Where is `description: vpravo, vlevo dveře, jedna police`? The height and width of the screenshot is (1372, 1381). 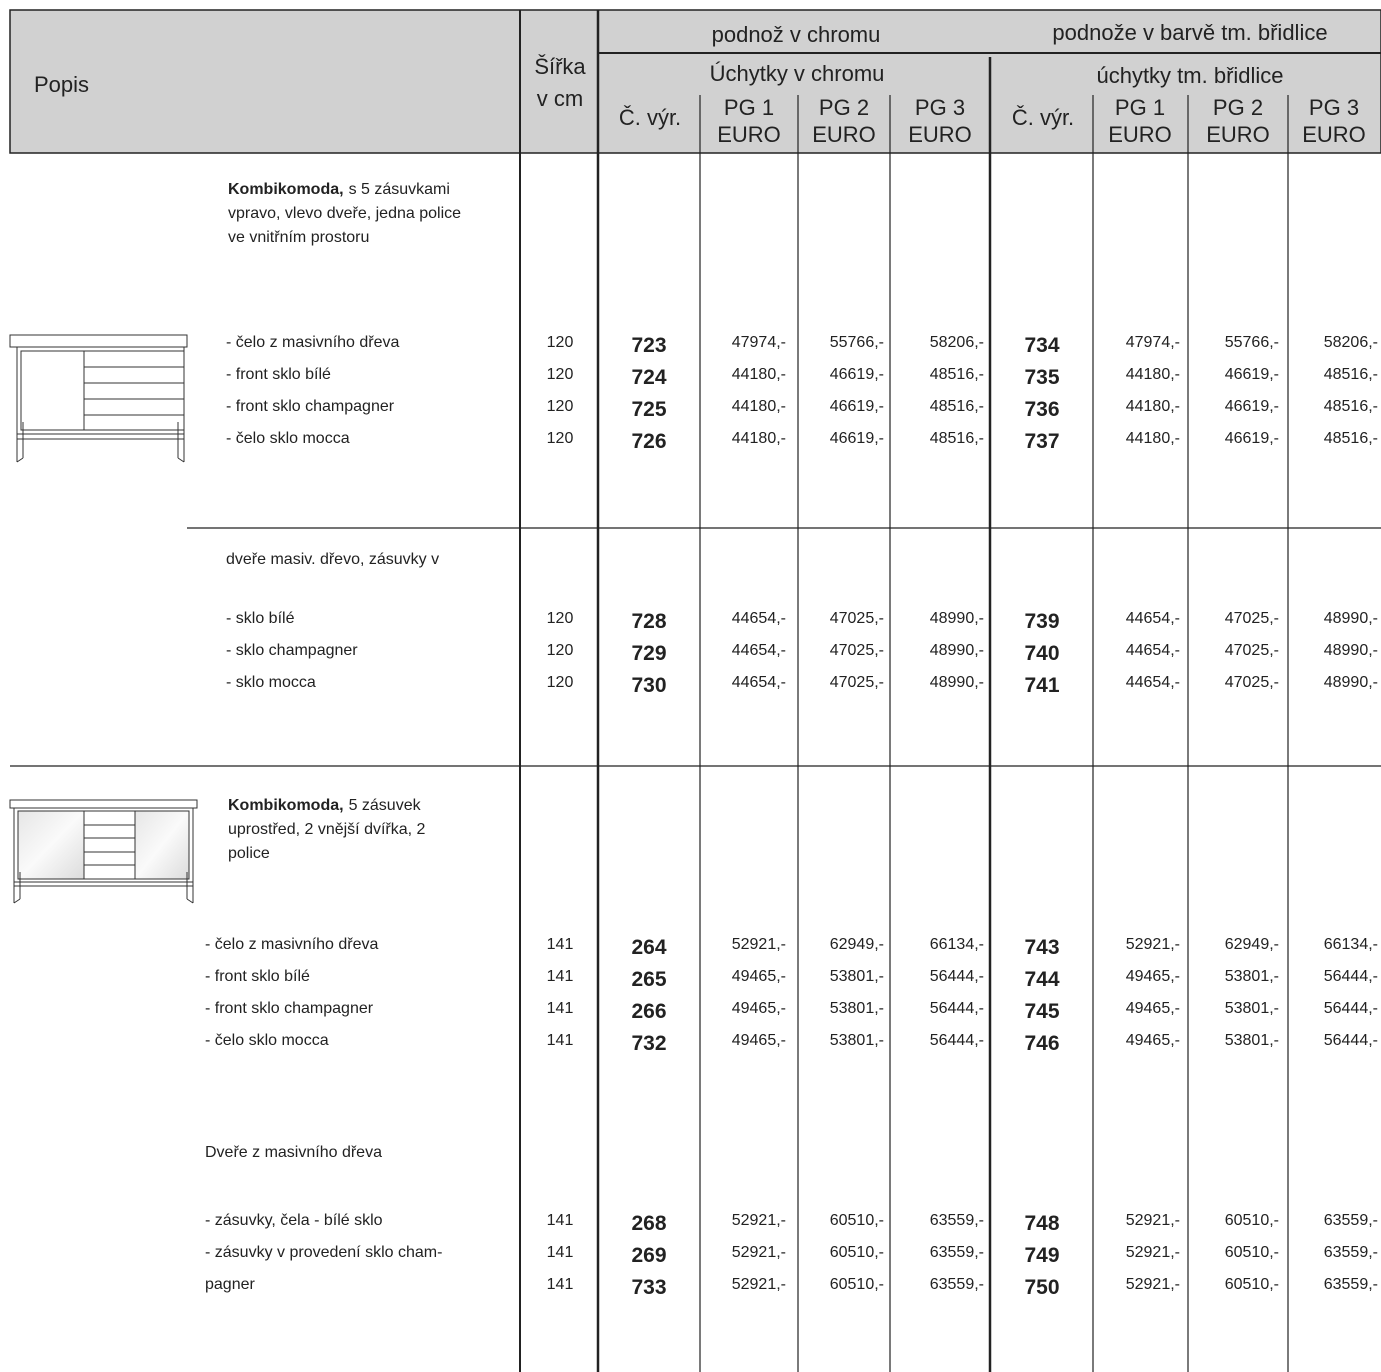 description: vpravo, vlevo dveře, jedna police is located at coordinates (345, 213).